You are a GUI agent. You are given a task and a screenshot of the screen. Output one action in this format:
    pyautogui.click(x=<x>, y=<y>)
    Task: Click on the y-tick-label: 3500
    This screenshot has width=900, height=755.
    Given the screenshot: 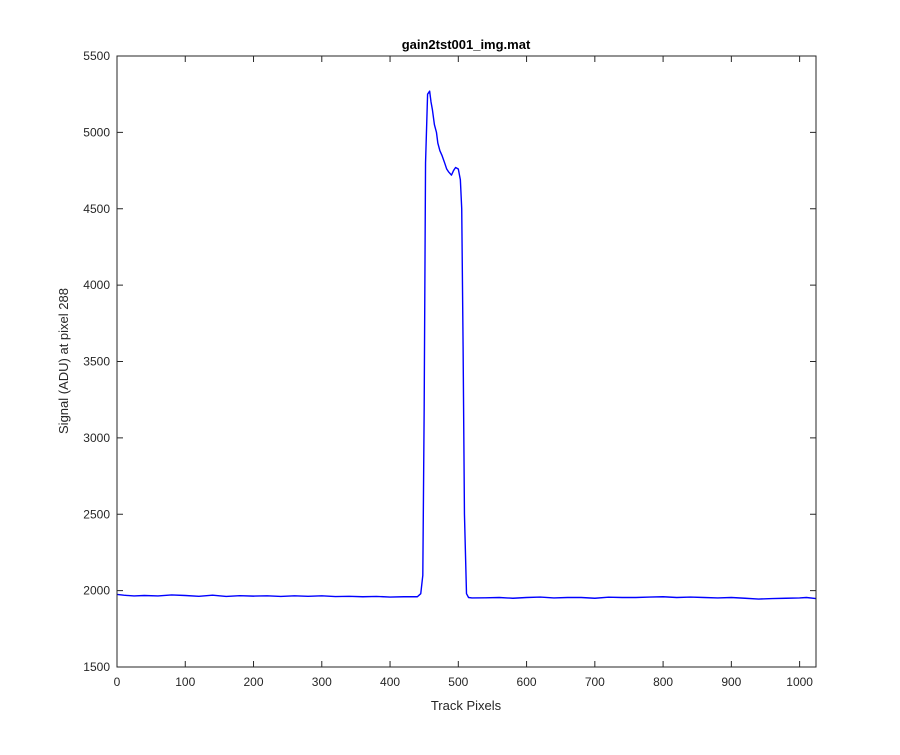 What is the action you would take?
    pyautogui.click(x=96, y=362)
    